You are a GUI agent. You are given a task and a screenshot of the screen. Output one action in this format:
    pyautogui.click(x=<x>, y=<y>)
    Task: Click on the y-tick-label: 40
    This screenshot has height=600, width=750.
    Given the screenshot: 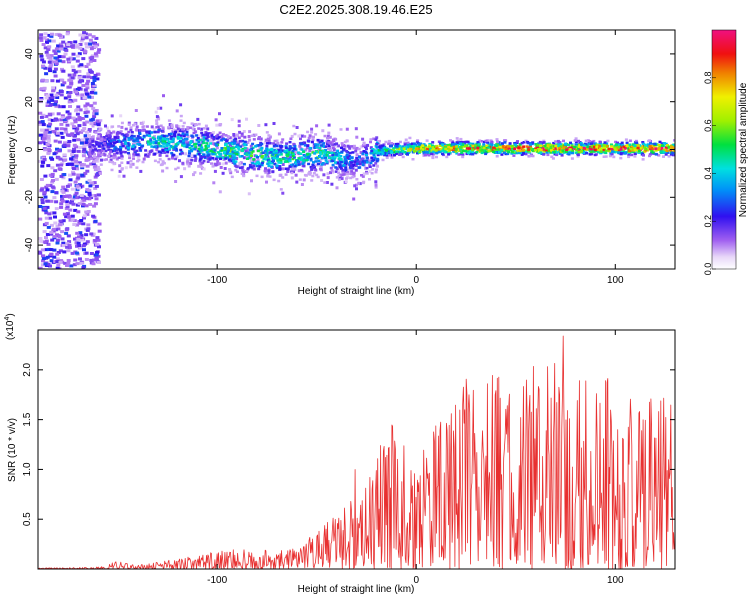 What is the action you would take?
    pyautogui.click(x=29, y=54)
    